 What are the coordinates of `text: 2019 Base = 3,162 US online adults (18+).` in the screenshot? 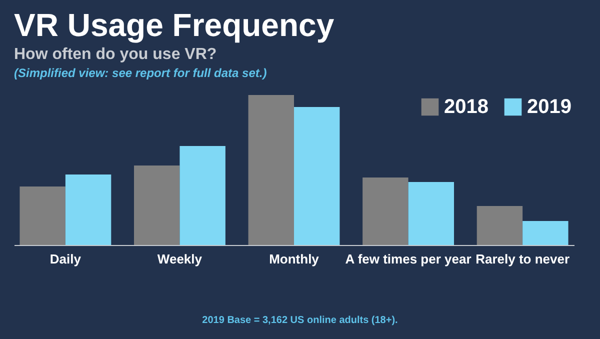 It's located at (300, 320).